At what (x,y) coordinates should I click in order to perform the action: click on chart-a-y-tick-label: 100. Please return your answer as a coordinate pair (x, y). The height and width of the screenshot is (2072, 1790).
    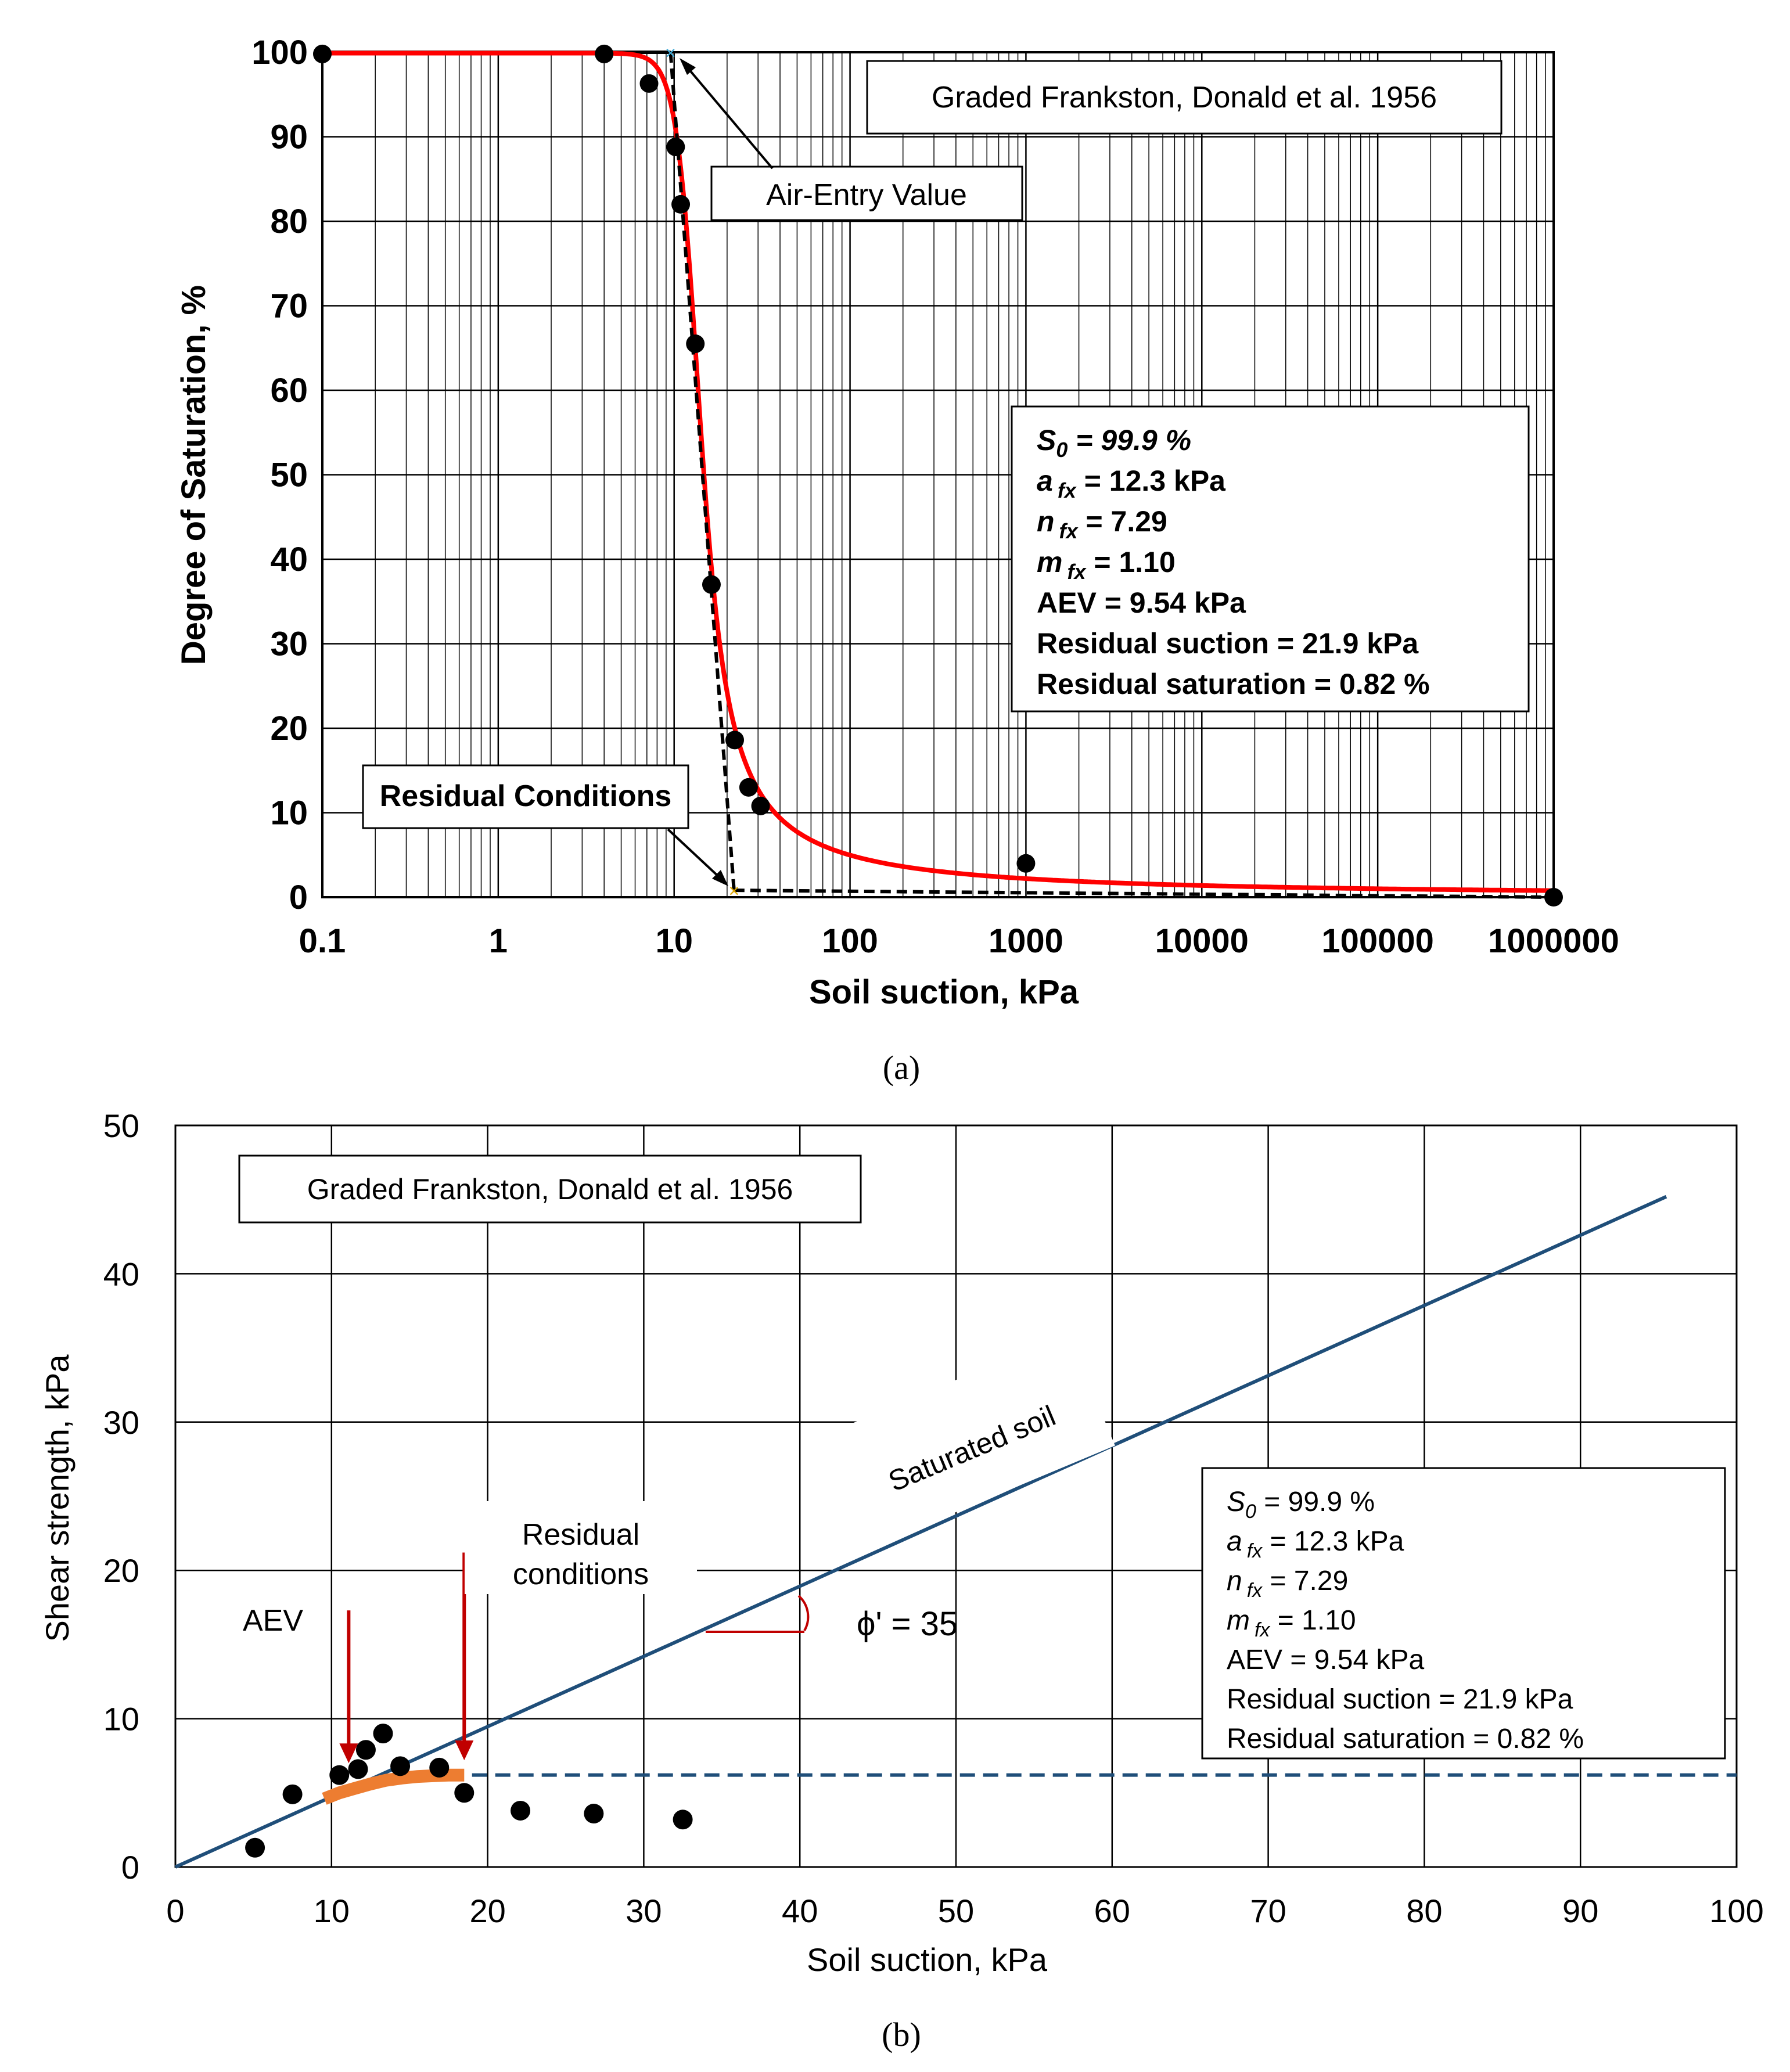
    Looking at the image, I should click on (279, 52).